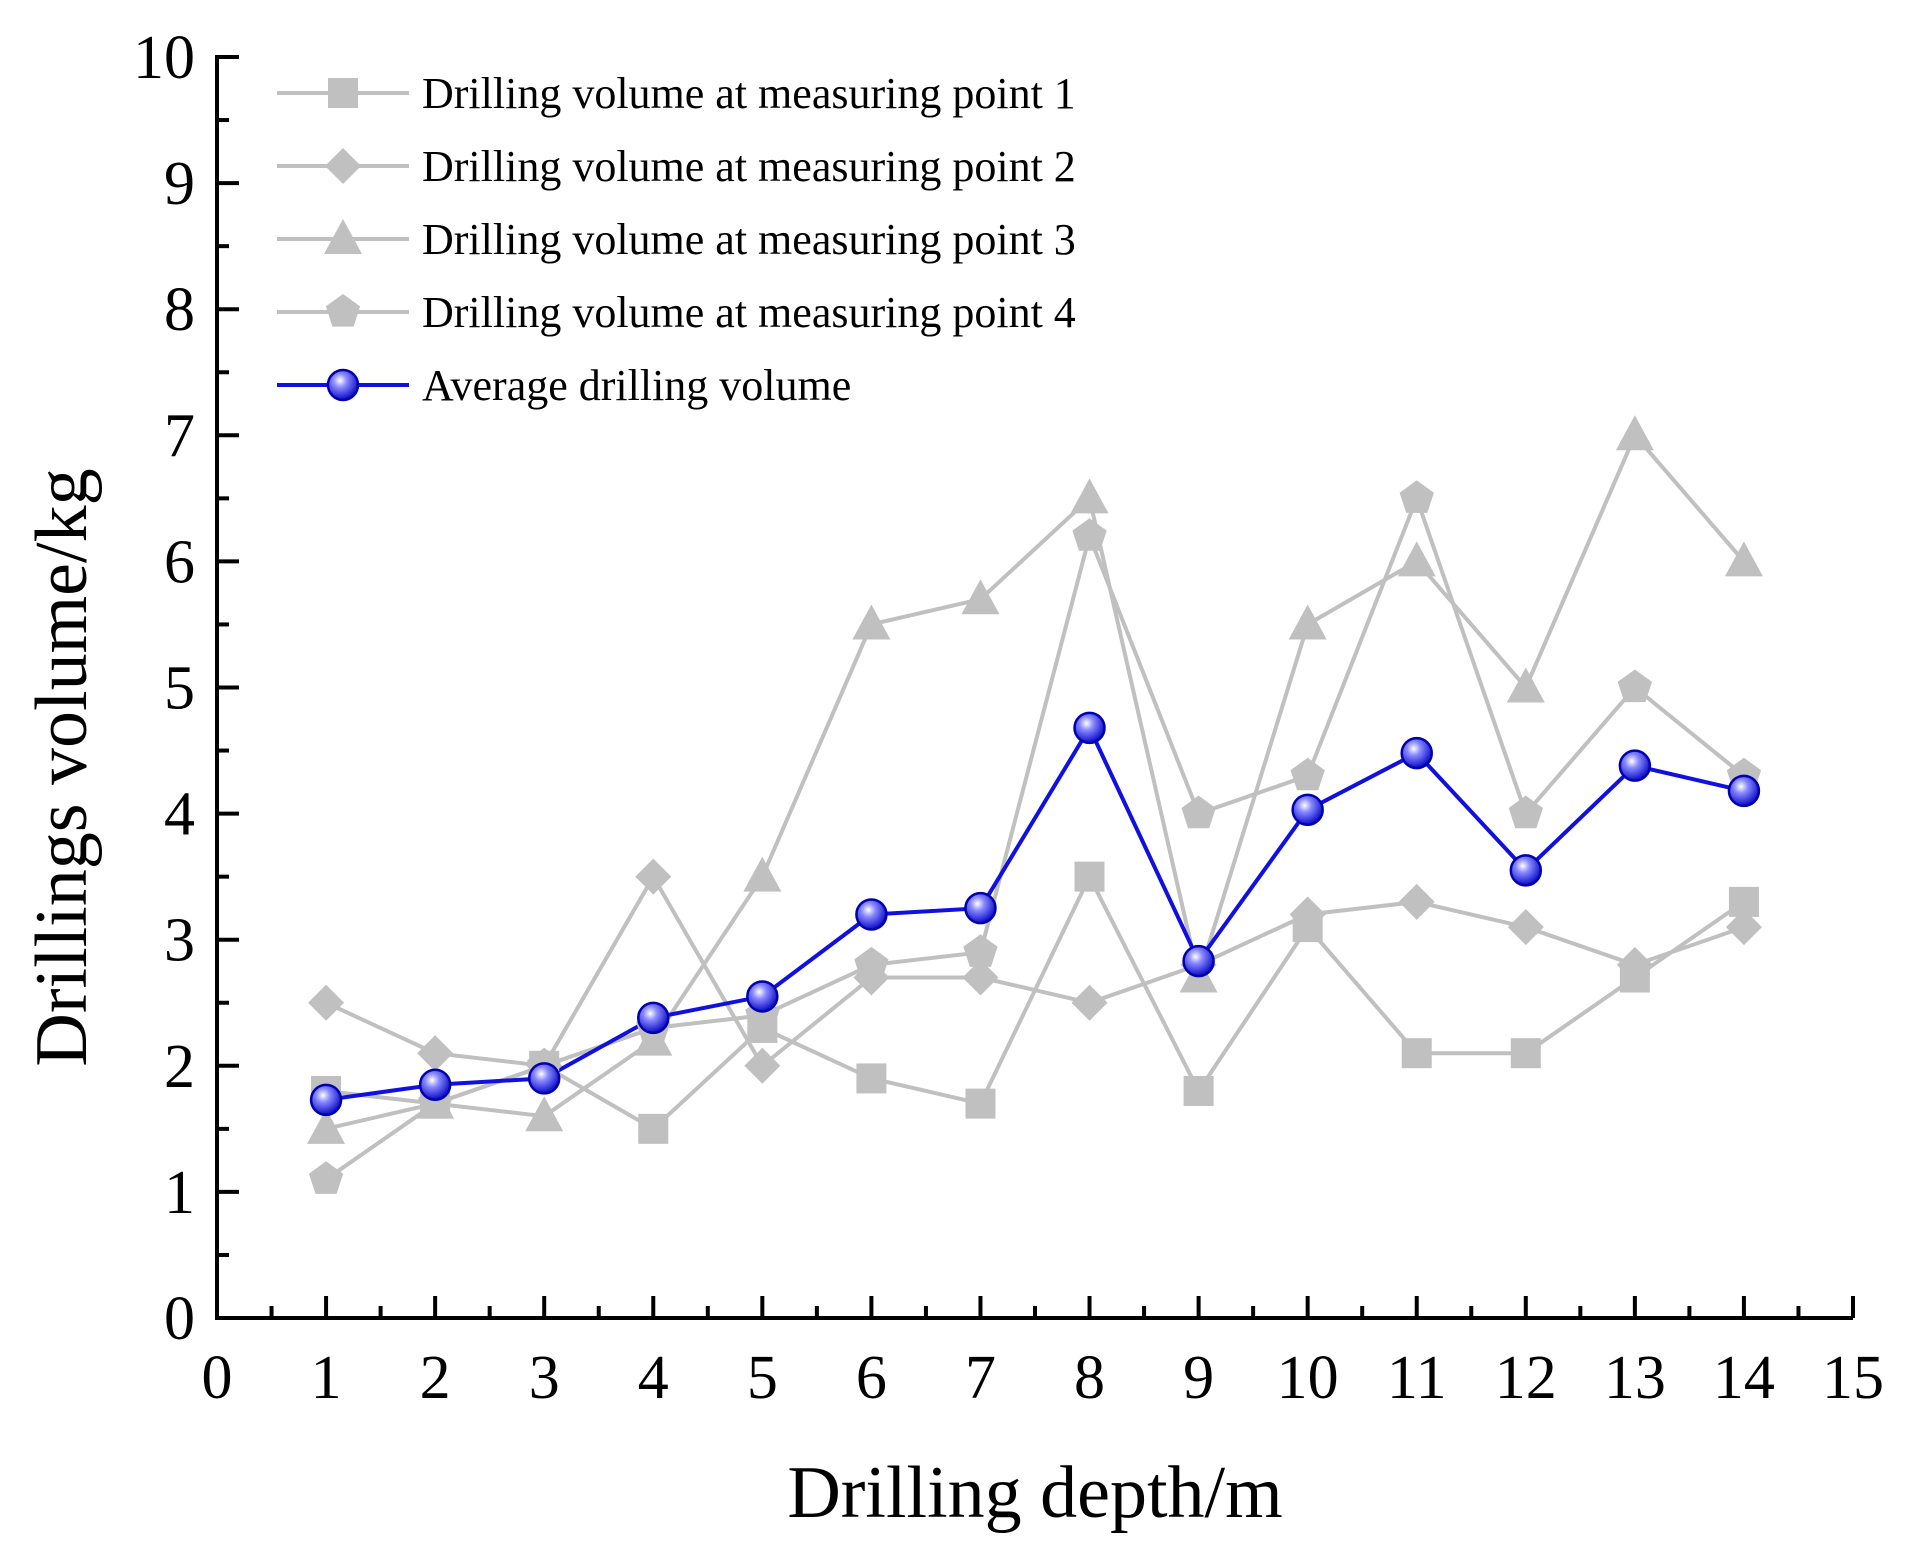 The width and height of the screenshot is (1905, 1556). I want to click on x-tick-label-9: 9, so click(1198, 1378).